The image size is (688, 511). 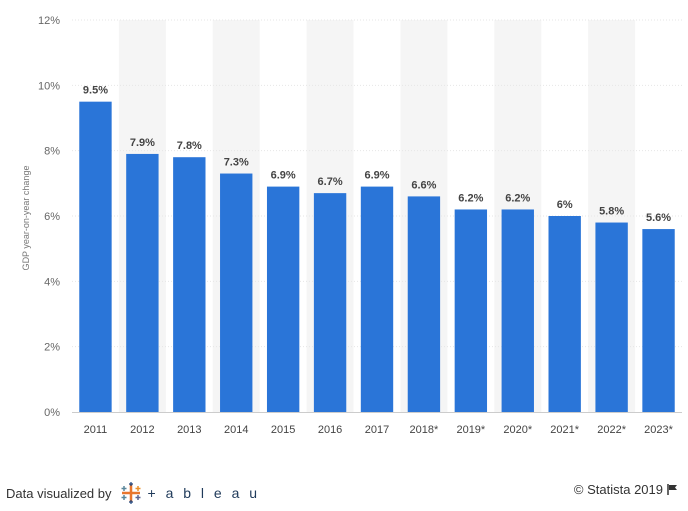 I want to click on x-tick-label: 2019*, so click(x=470, y=430).